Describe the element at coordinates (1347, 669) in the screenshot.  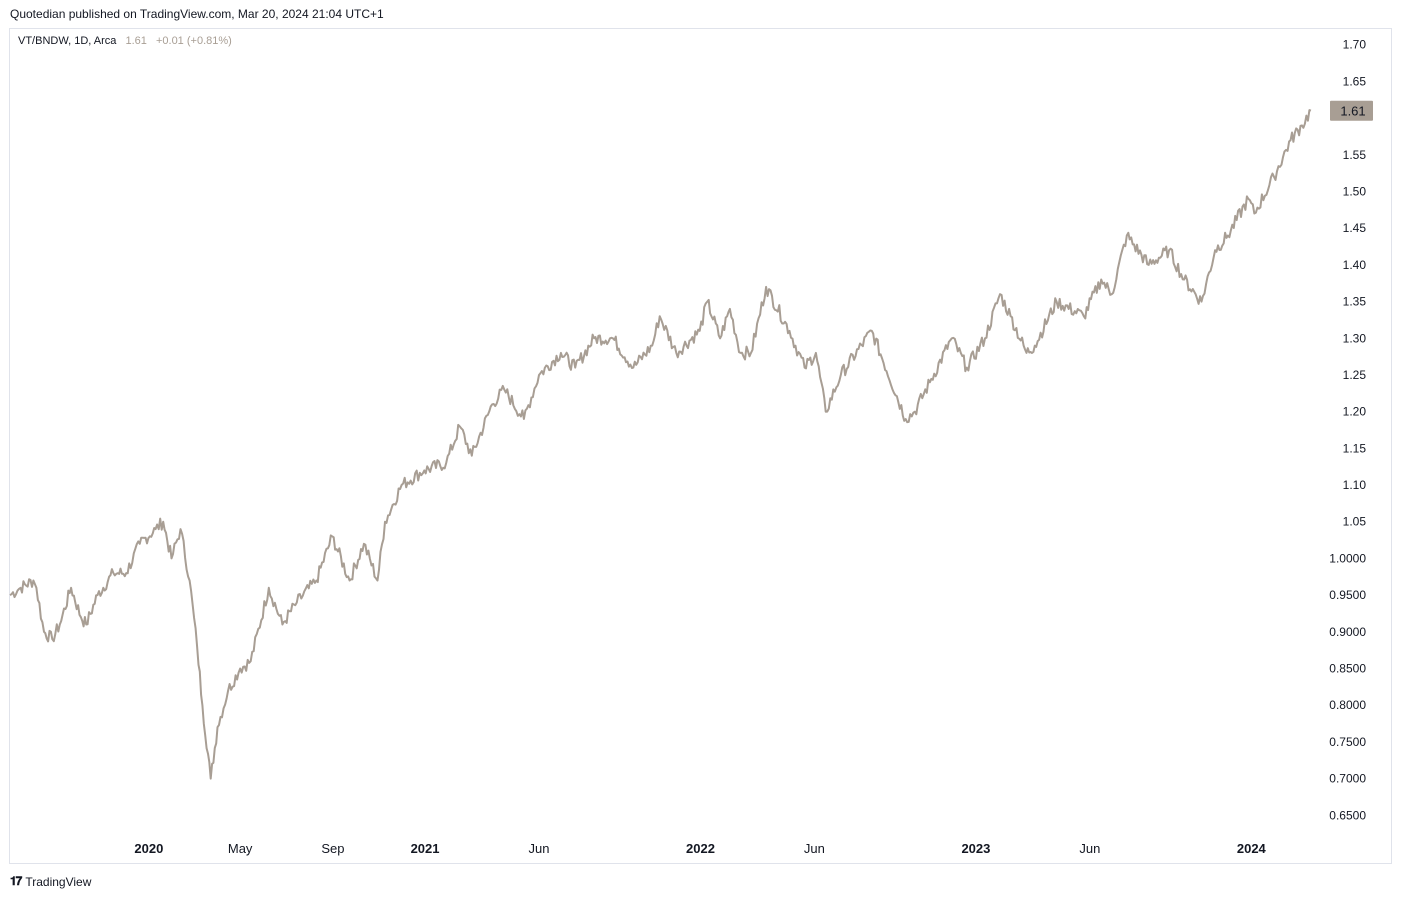
I see `y-tick-label: 0.8500` at that location.